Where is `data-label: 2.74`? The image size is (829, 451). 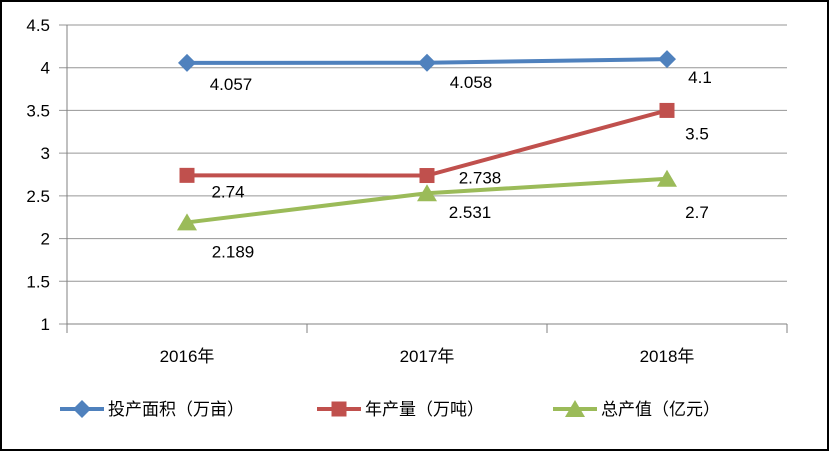
data-label: 2.74 is located at coordinates (227, 191).